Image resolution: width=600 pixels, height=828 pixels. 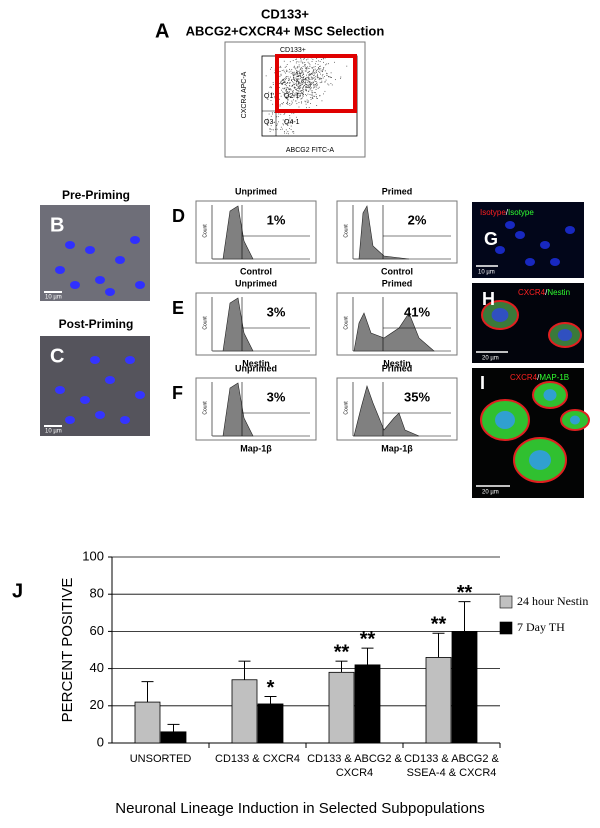 What do you see at coordinates (491, 239) in the screenshot?
I see `panel-letter: G` at bounding box center [491, 239].